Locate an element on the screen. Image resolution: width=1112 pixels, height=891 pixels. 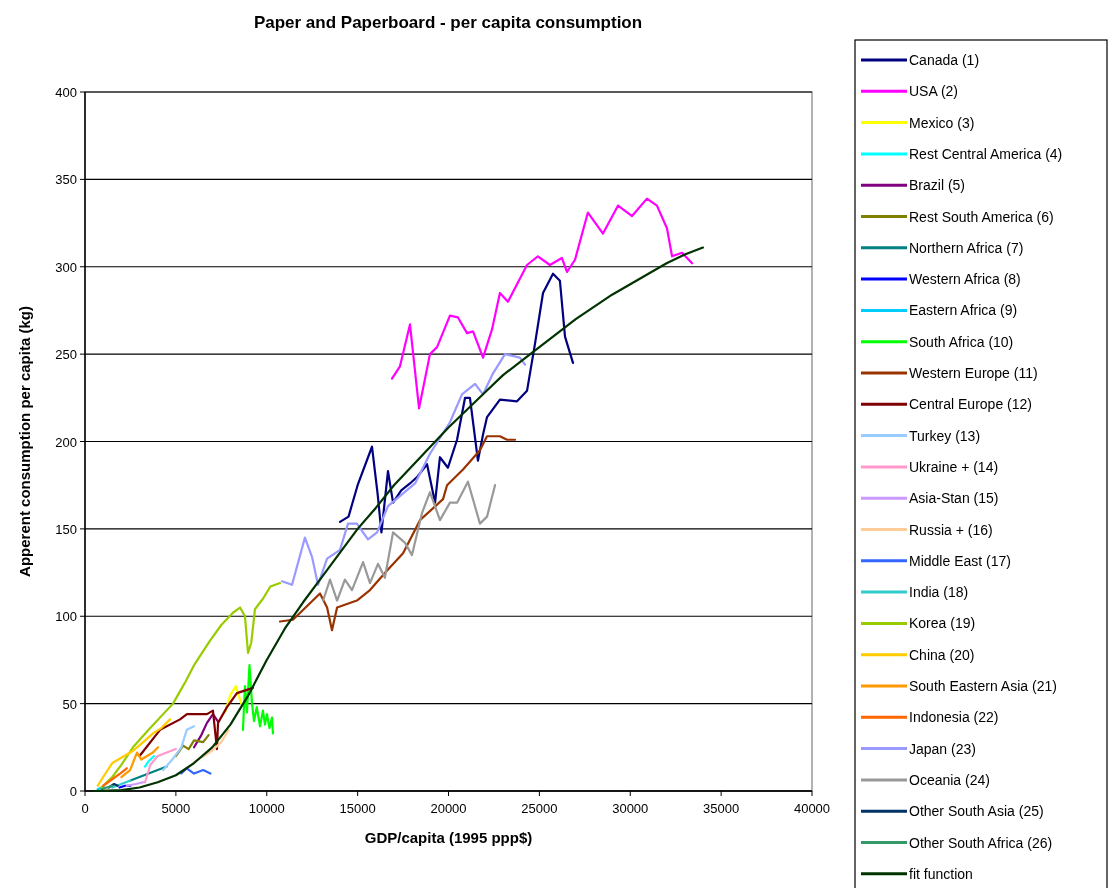
legend-label: USA (2) is located at coordinates (934, 91).